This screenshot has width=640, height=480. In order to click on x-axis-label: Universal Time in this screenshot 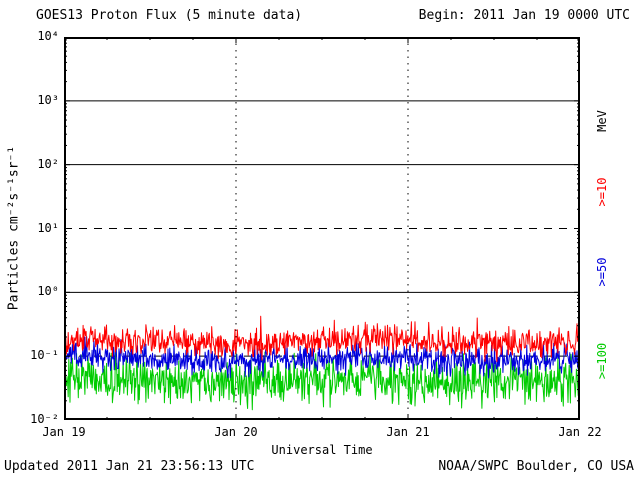, I will do `click(322, 450)`.